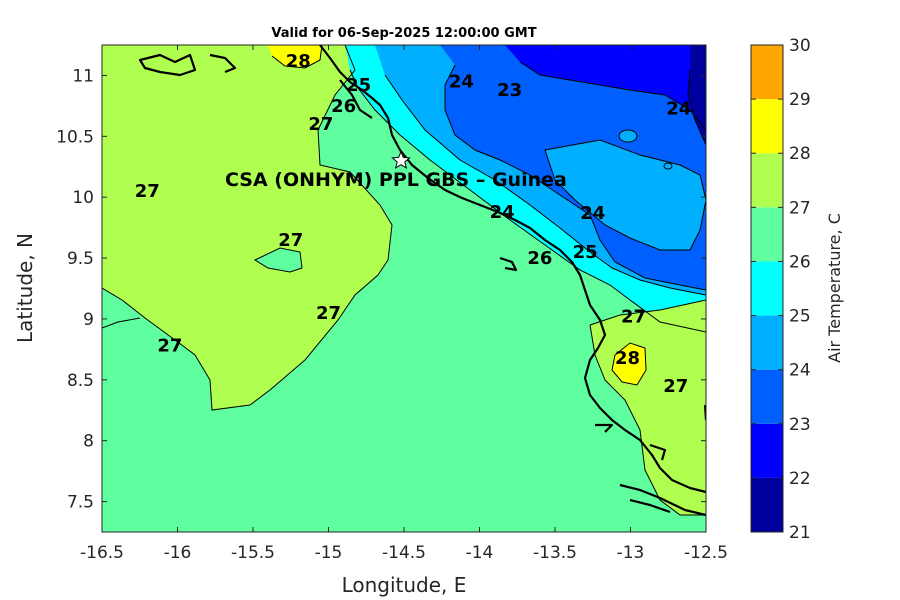 Image resolution: width=900 pixels, height=600 pixels. What do you see at coordinates (121, 308) in the screenshot?
I see `temperature-band-26-corner` at bounding box center [121, 308].